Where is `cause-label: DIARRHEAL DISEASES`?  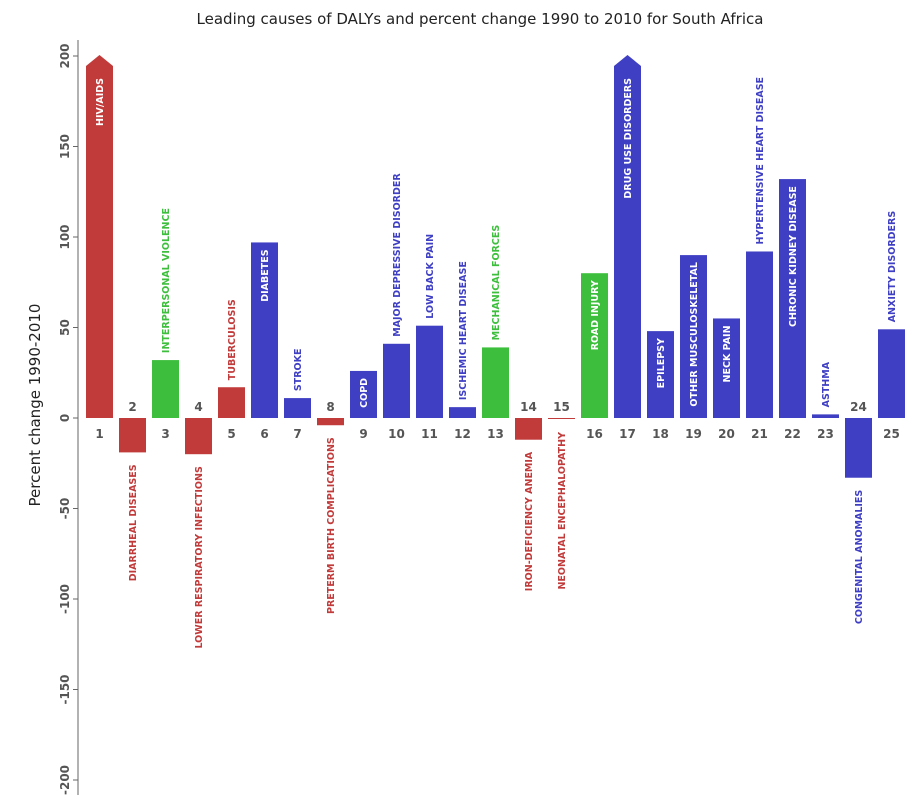 cause-label: DIARRHEAL DISEASES is located at coordinates (133, 522).